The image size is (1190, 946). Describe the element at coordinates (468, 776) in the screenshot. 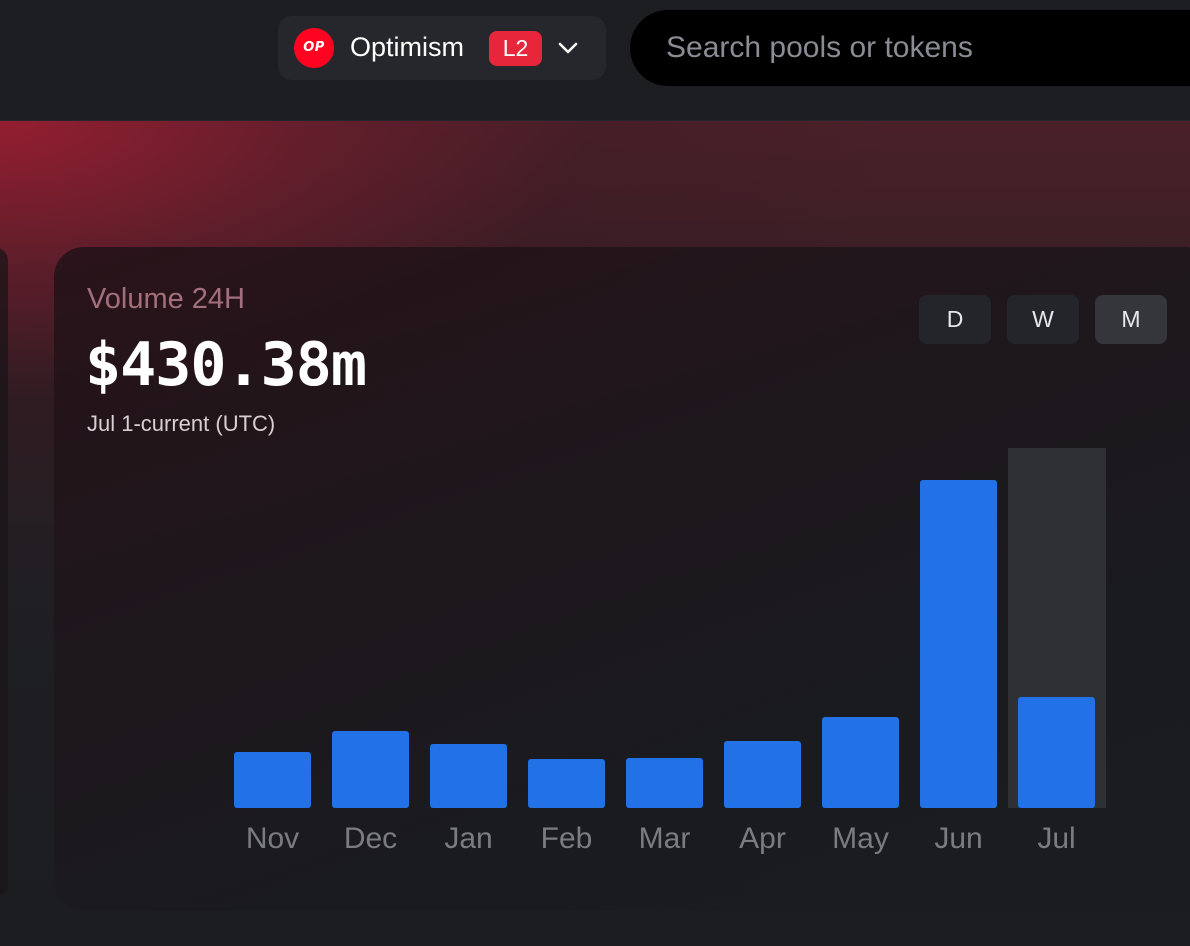

I see `bar-jan` at that location.